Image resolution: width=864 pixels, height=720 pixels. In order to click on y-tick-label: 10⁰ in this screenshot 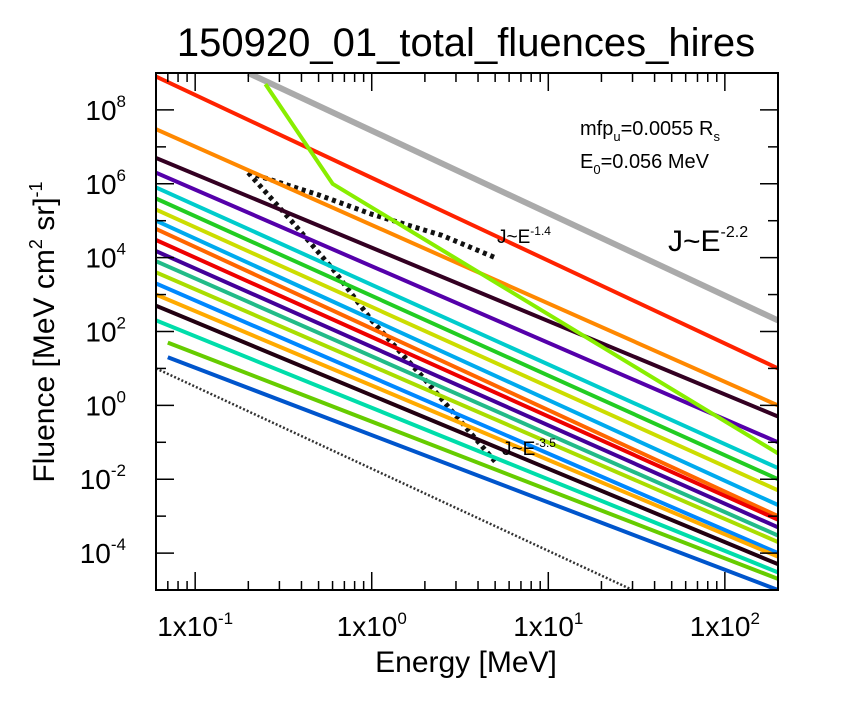, I will do `click(105, 404)`.